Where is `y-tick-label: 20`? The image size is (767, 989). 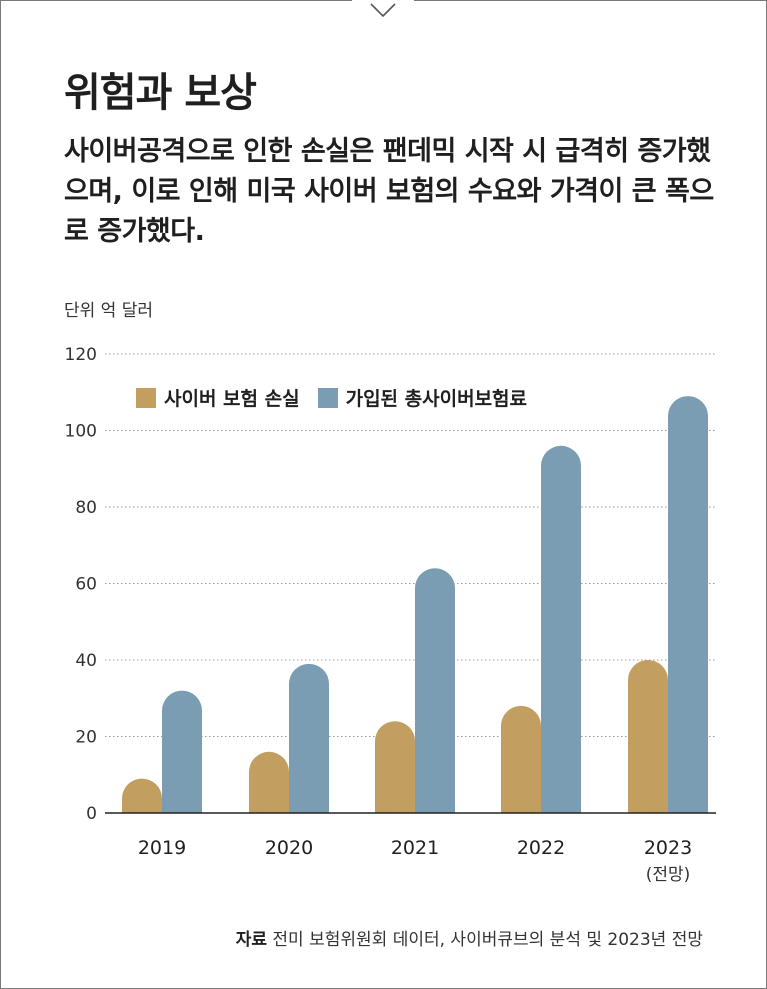 y-tick-label: 20 is located at coordinates (86, 738).